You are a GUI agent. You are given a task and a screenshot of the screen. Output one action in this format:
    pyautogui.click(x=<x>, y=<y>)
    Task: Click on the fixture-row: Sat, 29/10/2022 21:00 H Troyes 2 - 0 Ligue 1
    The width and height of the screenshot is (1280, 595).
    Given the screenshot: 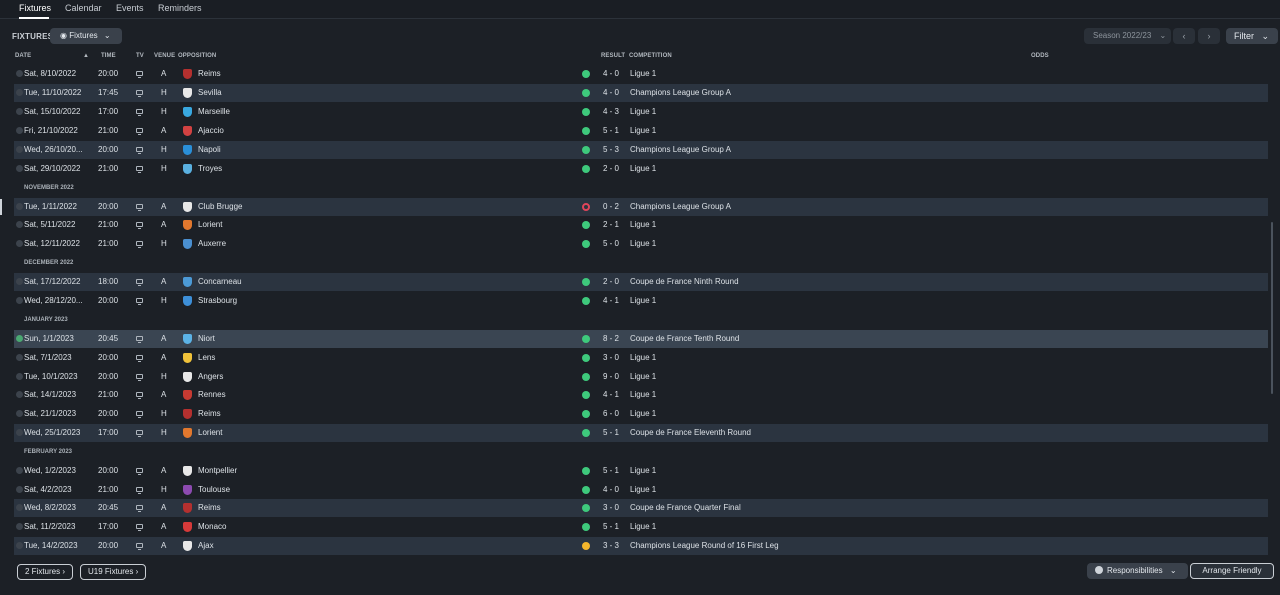 What is the action you would take?
    pyautogui.click(x=641, y=169)
    